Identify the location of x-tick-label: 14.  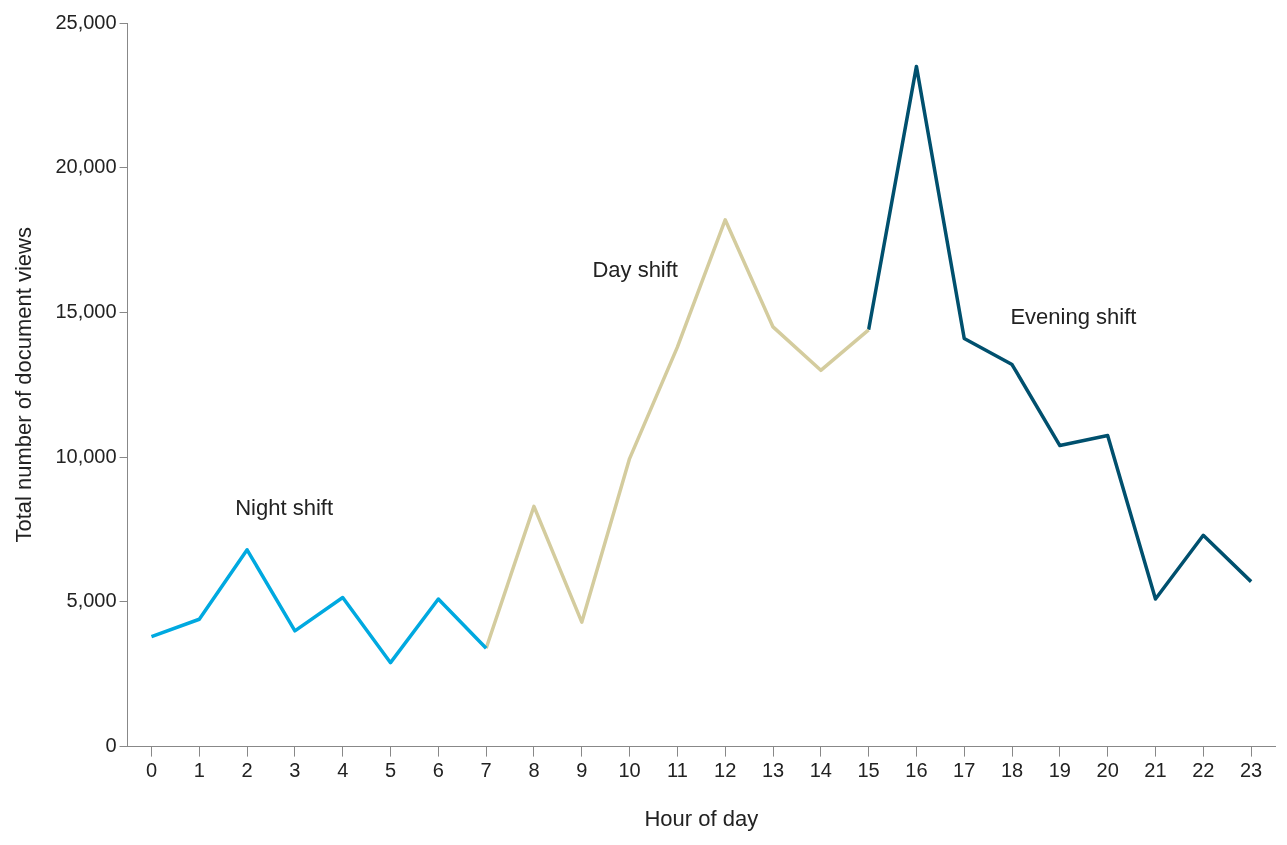
(820, 770).